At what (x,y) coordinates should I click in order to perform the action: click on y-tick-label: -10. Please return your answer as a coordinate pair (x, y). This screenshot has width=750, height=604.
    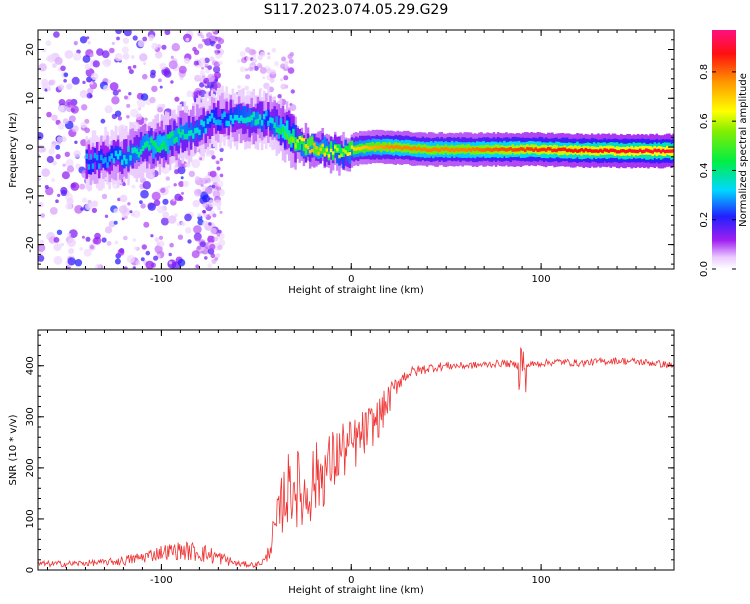
    Looking at the image, I should click on (30, 196).